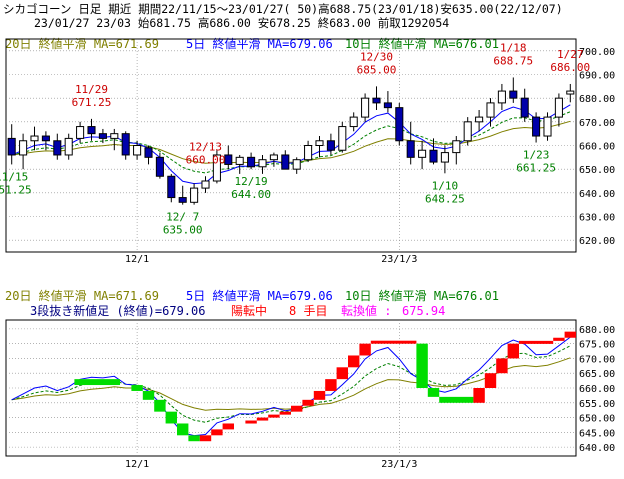  What do you see at coordinates (597, 330) in the screenshot?
I see `bottom-y-tick-label: 680.00` at bounding box center [597, 330].